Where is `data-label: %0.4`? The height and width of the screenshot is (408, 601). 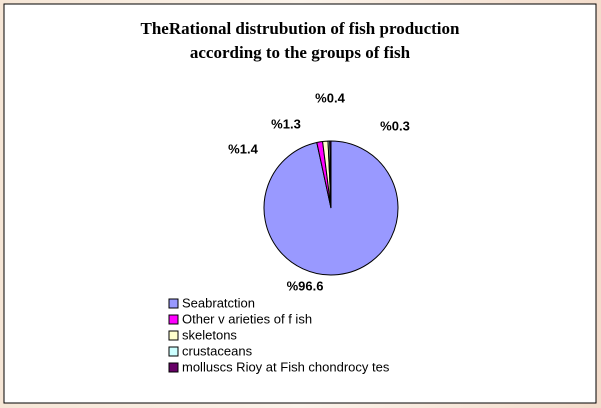
data-label: %0.4 is located at coordinates (330, 97).